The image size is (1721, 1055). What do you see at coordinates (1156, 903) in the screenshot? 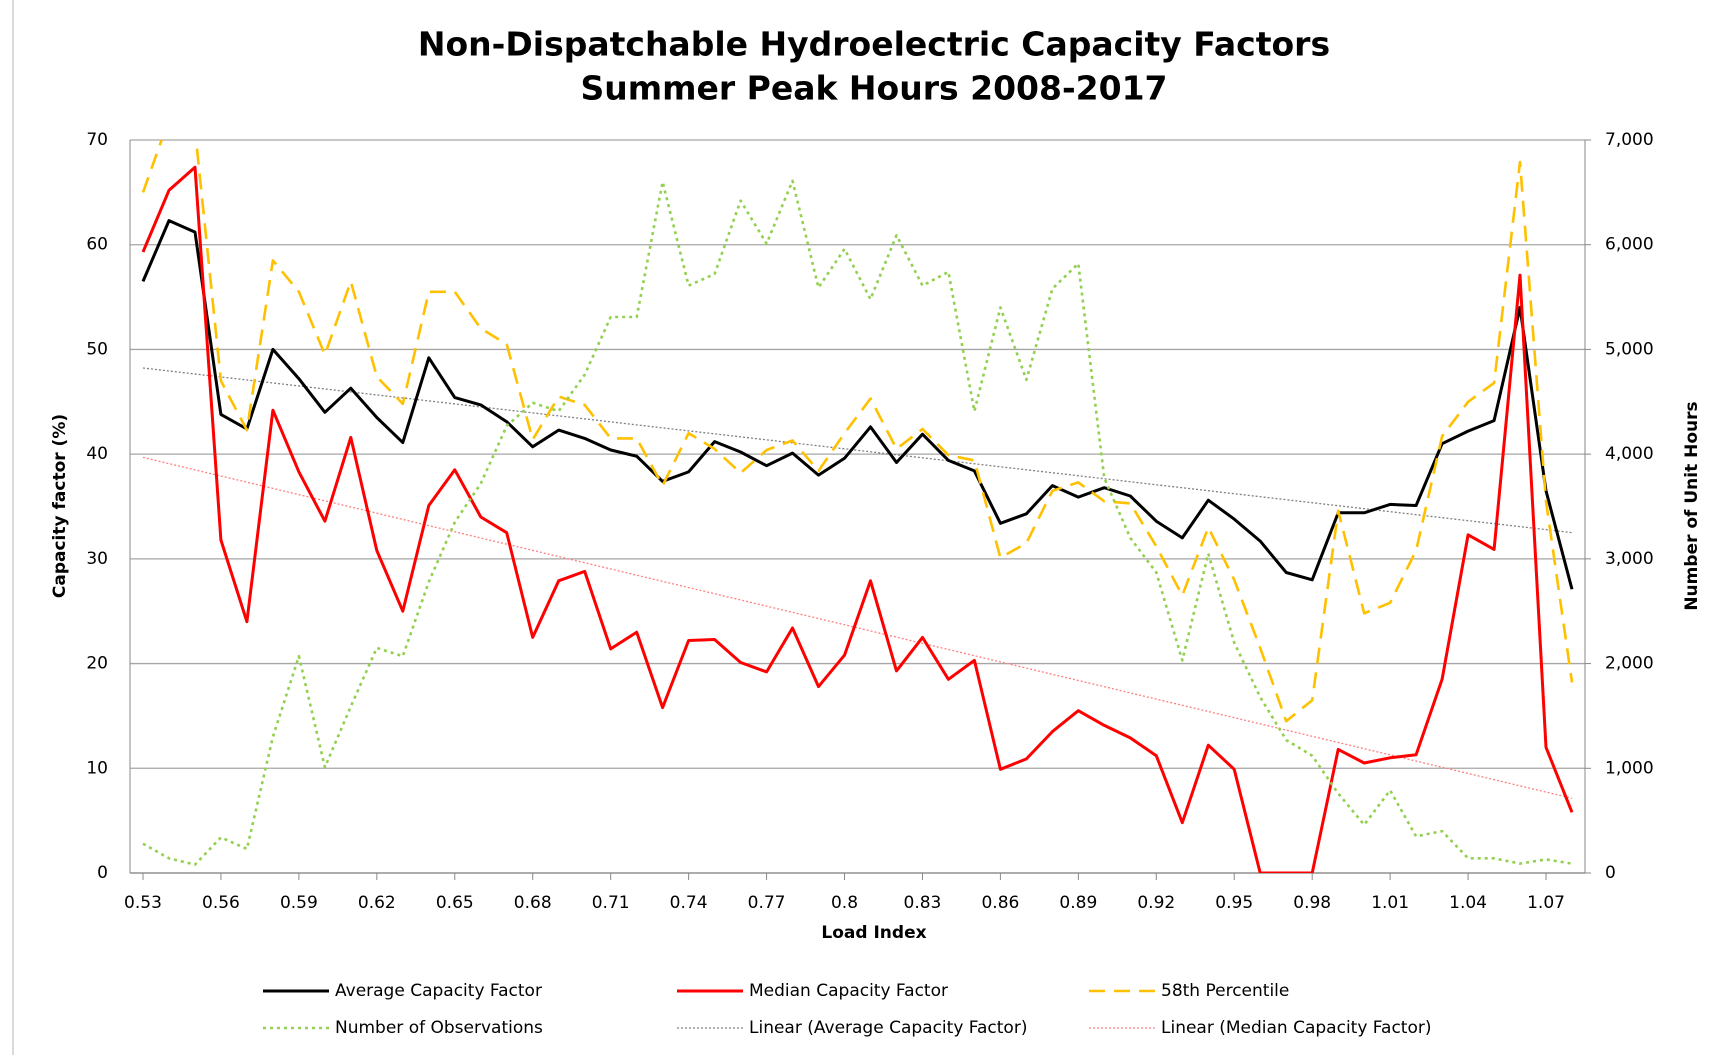
I see `x-tick-label: 0.92` at bounding box center [1156, 903].